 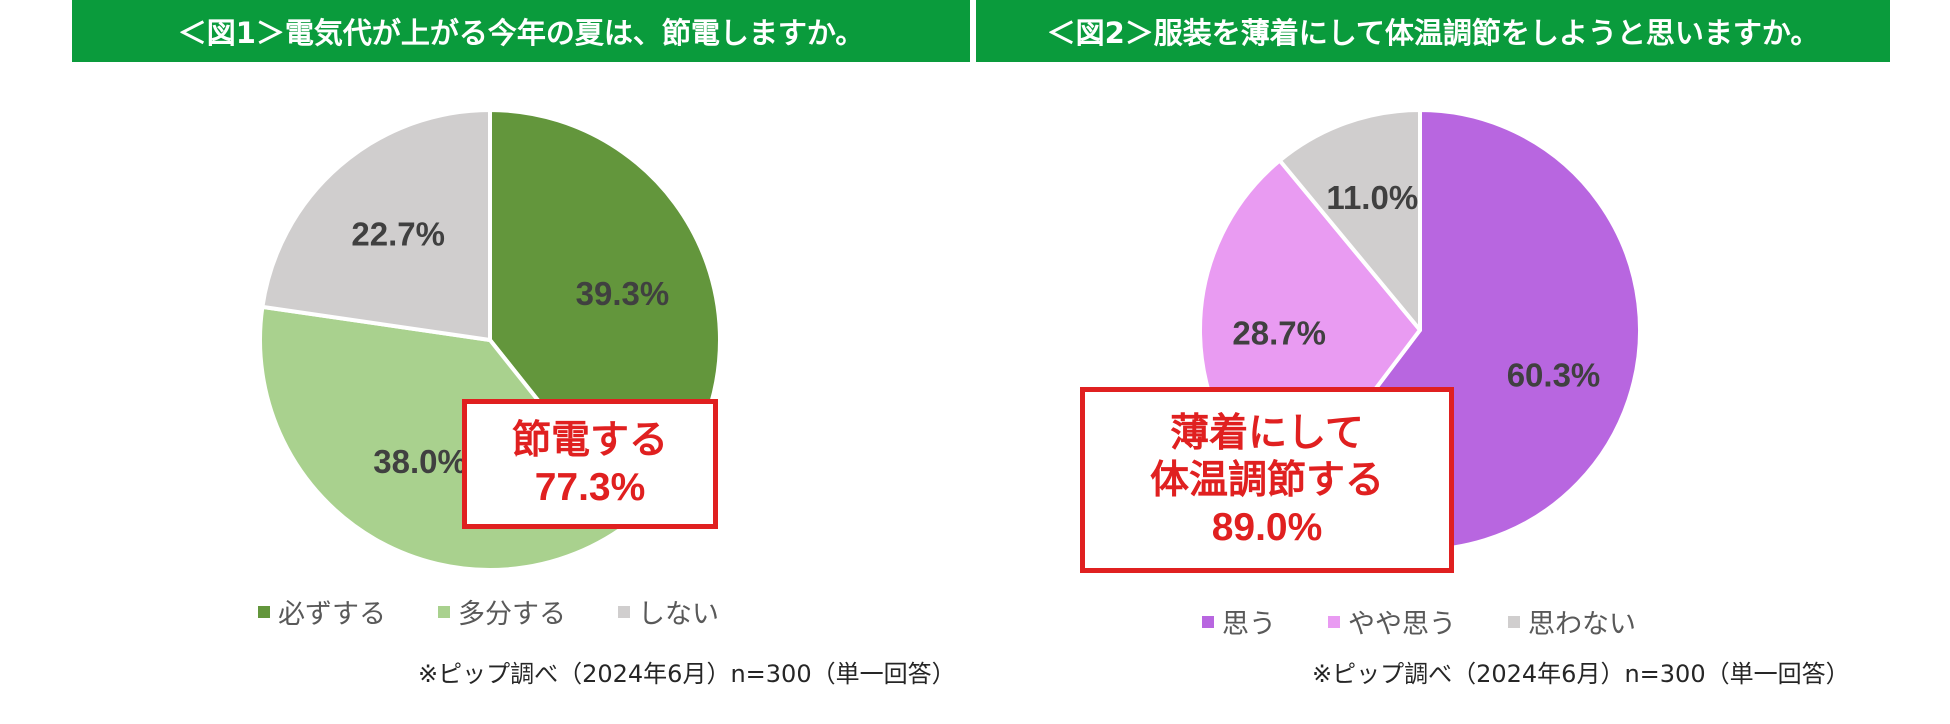 What do you see at coordinates (590, 487) in the screenshot?
I see `callout-1-line-2: 77.3%` at bounding box center [590, 487].